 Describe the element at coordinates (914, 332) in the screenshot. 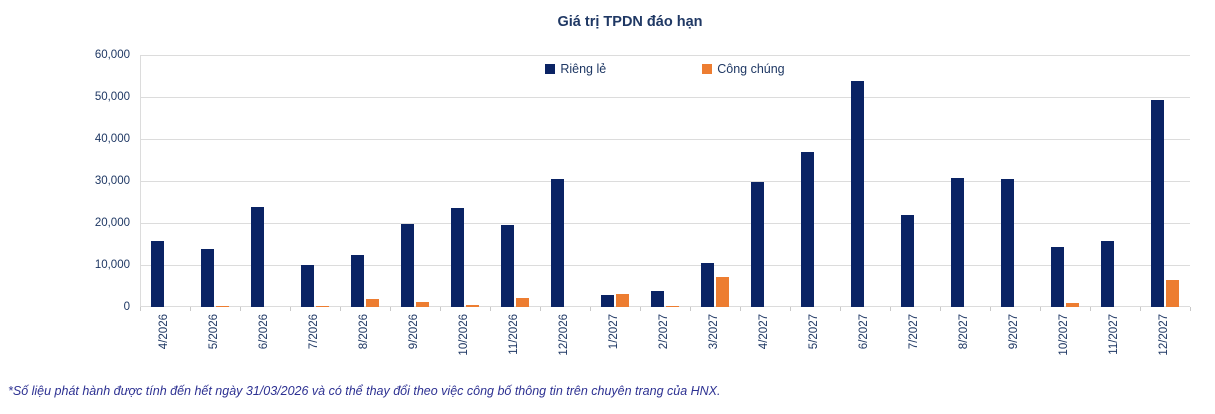

I see `x-axis-label: 7/2027` at that location.